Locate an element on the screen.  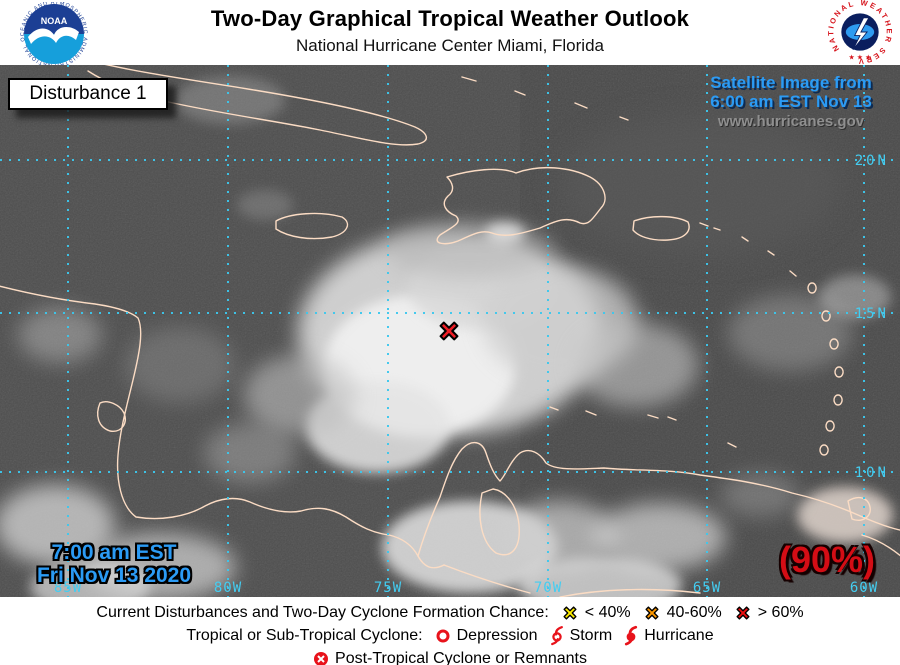
noaa-text: NOAA is located at coordinates (54, 21).